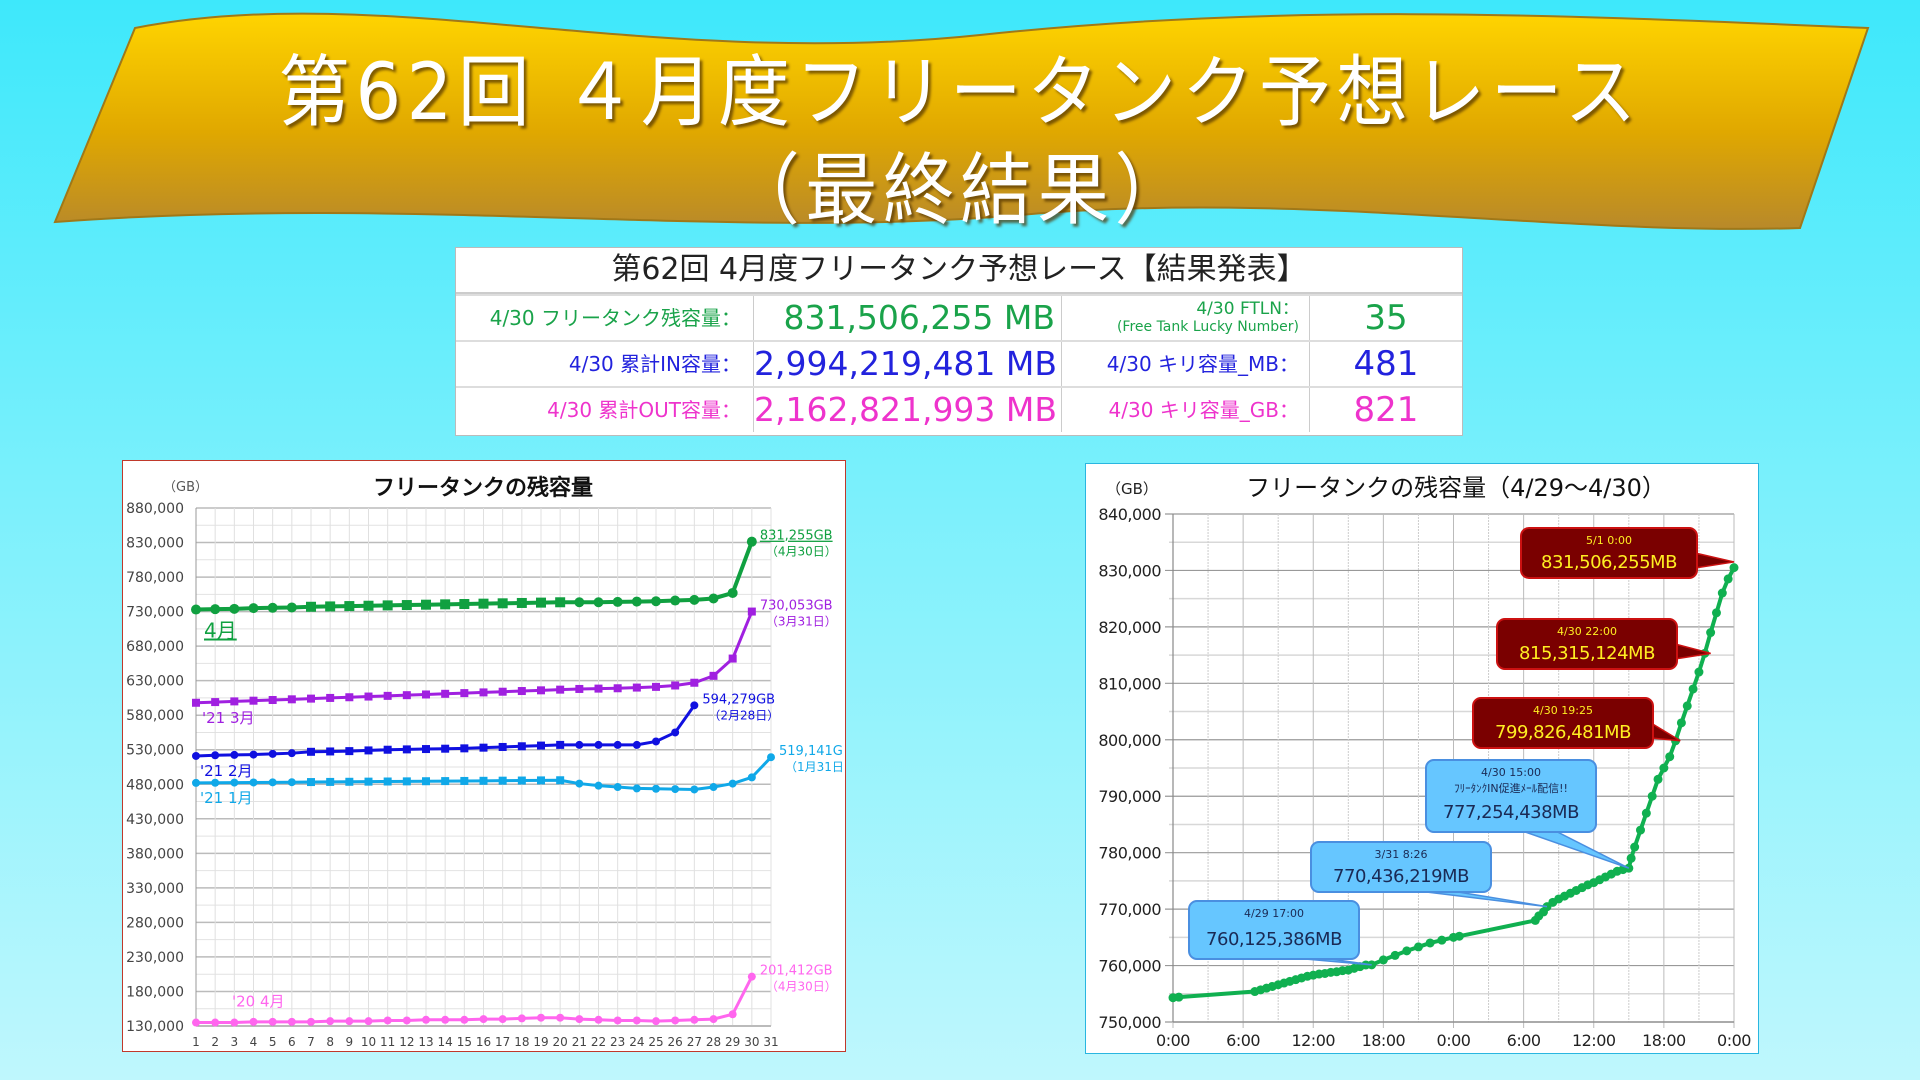 The image size is (1920, 1080). Describe the element at coordinates (636, 1042) in the screenshot. I see `x-tick-label: 24` at that location.